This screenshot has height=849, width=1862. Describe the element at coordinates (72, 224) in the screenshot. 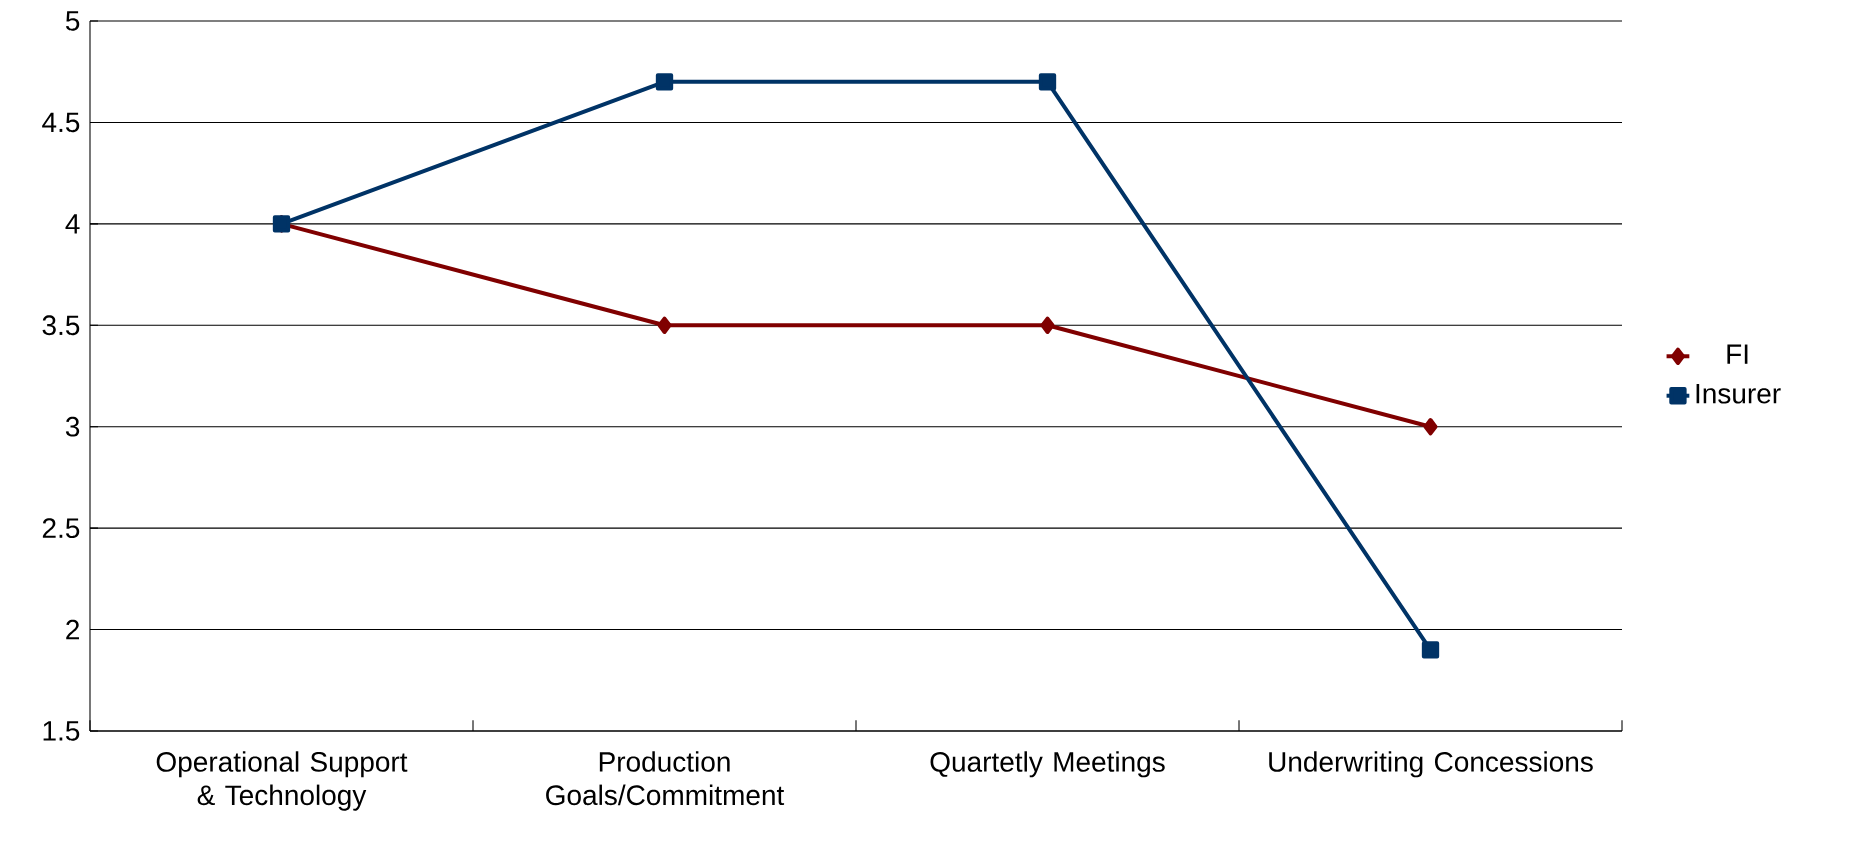

I see `y-tick-label: 4` at that location.